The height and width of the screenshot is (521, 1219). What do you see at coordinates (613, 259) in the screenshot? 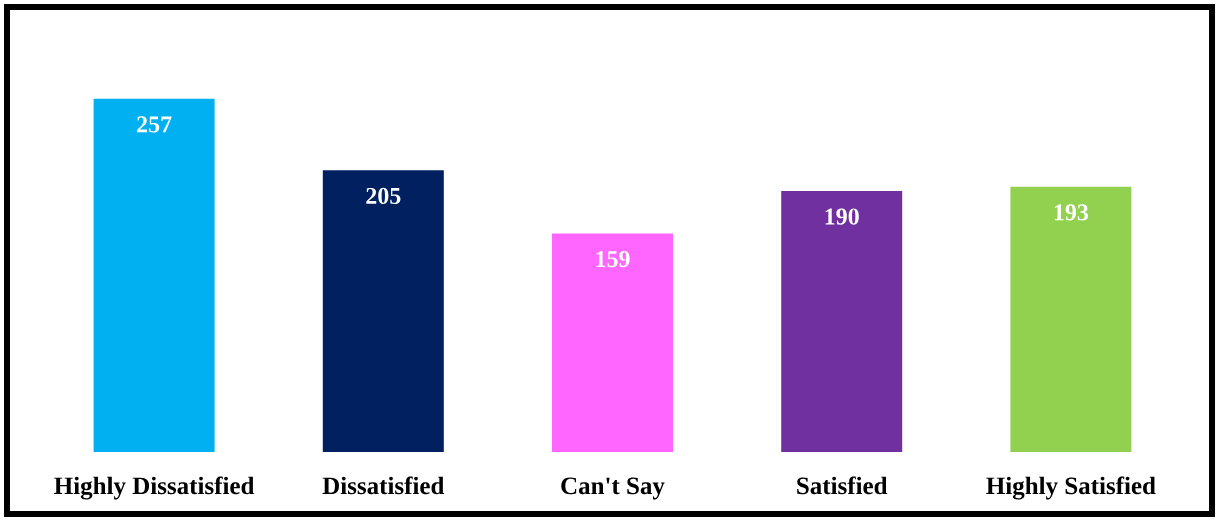
I see `data-label: 159` at bounding box center [613, 259].